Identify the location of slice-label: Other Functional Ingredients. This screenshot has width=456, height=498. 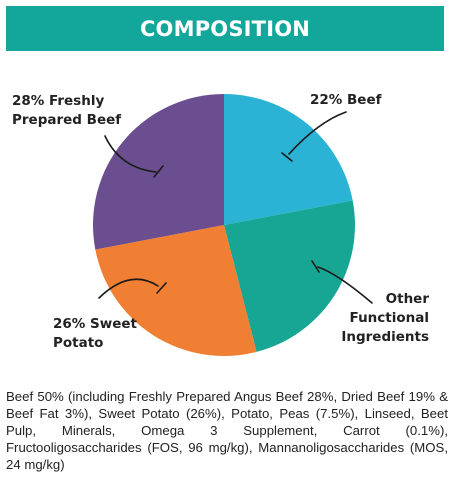
(385, 318).